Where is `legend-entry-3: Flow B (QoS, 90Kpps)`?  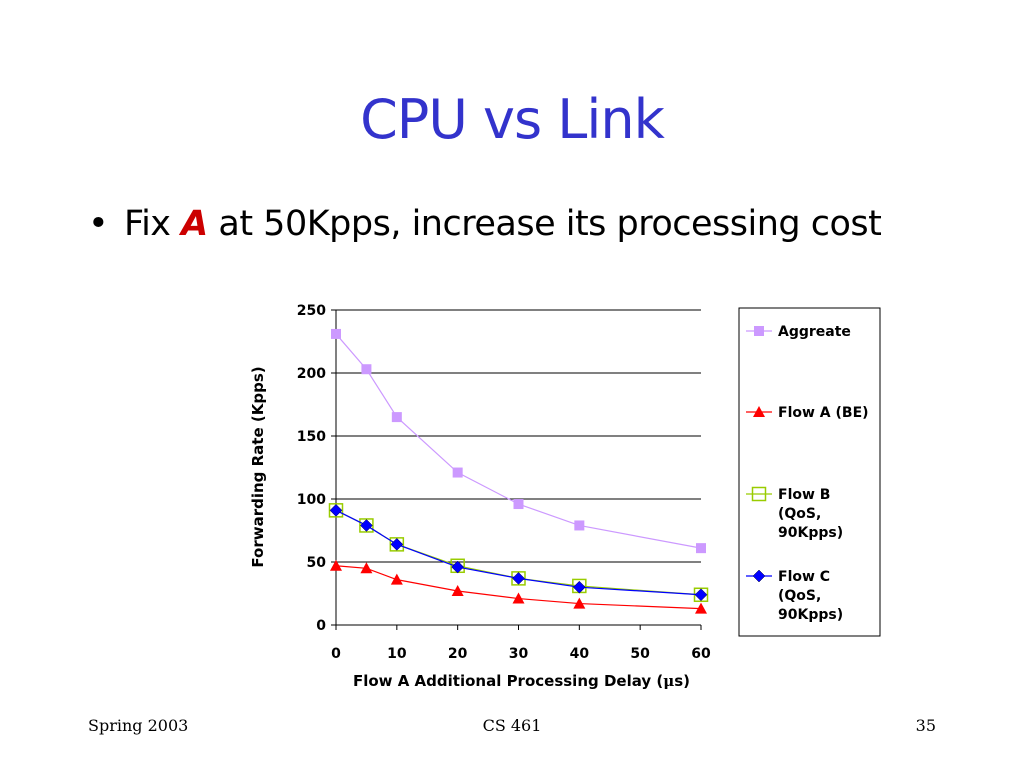
legend-entry-3: Flow B (QoS, 90Kpps) is located at coordinates (794, 513).